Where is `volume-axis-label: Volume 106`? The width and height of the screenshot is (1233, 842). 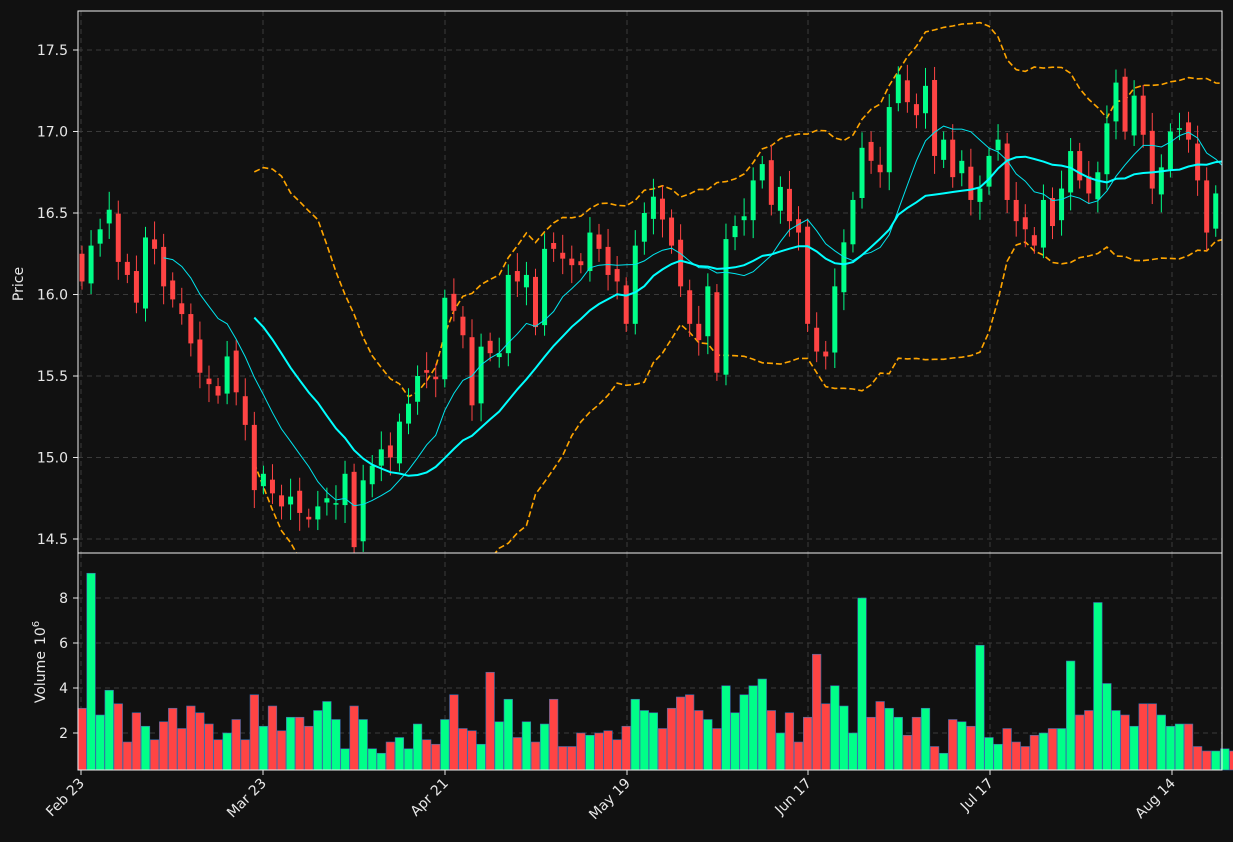
volume-axis-label: Volume 106 is located at coordinates (40, 662).